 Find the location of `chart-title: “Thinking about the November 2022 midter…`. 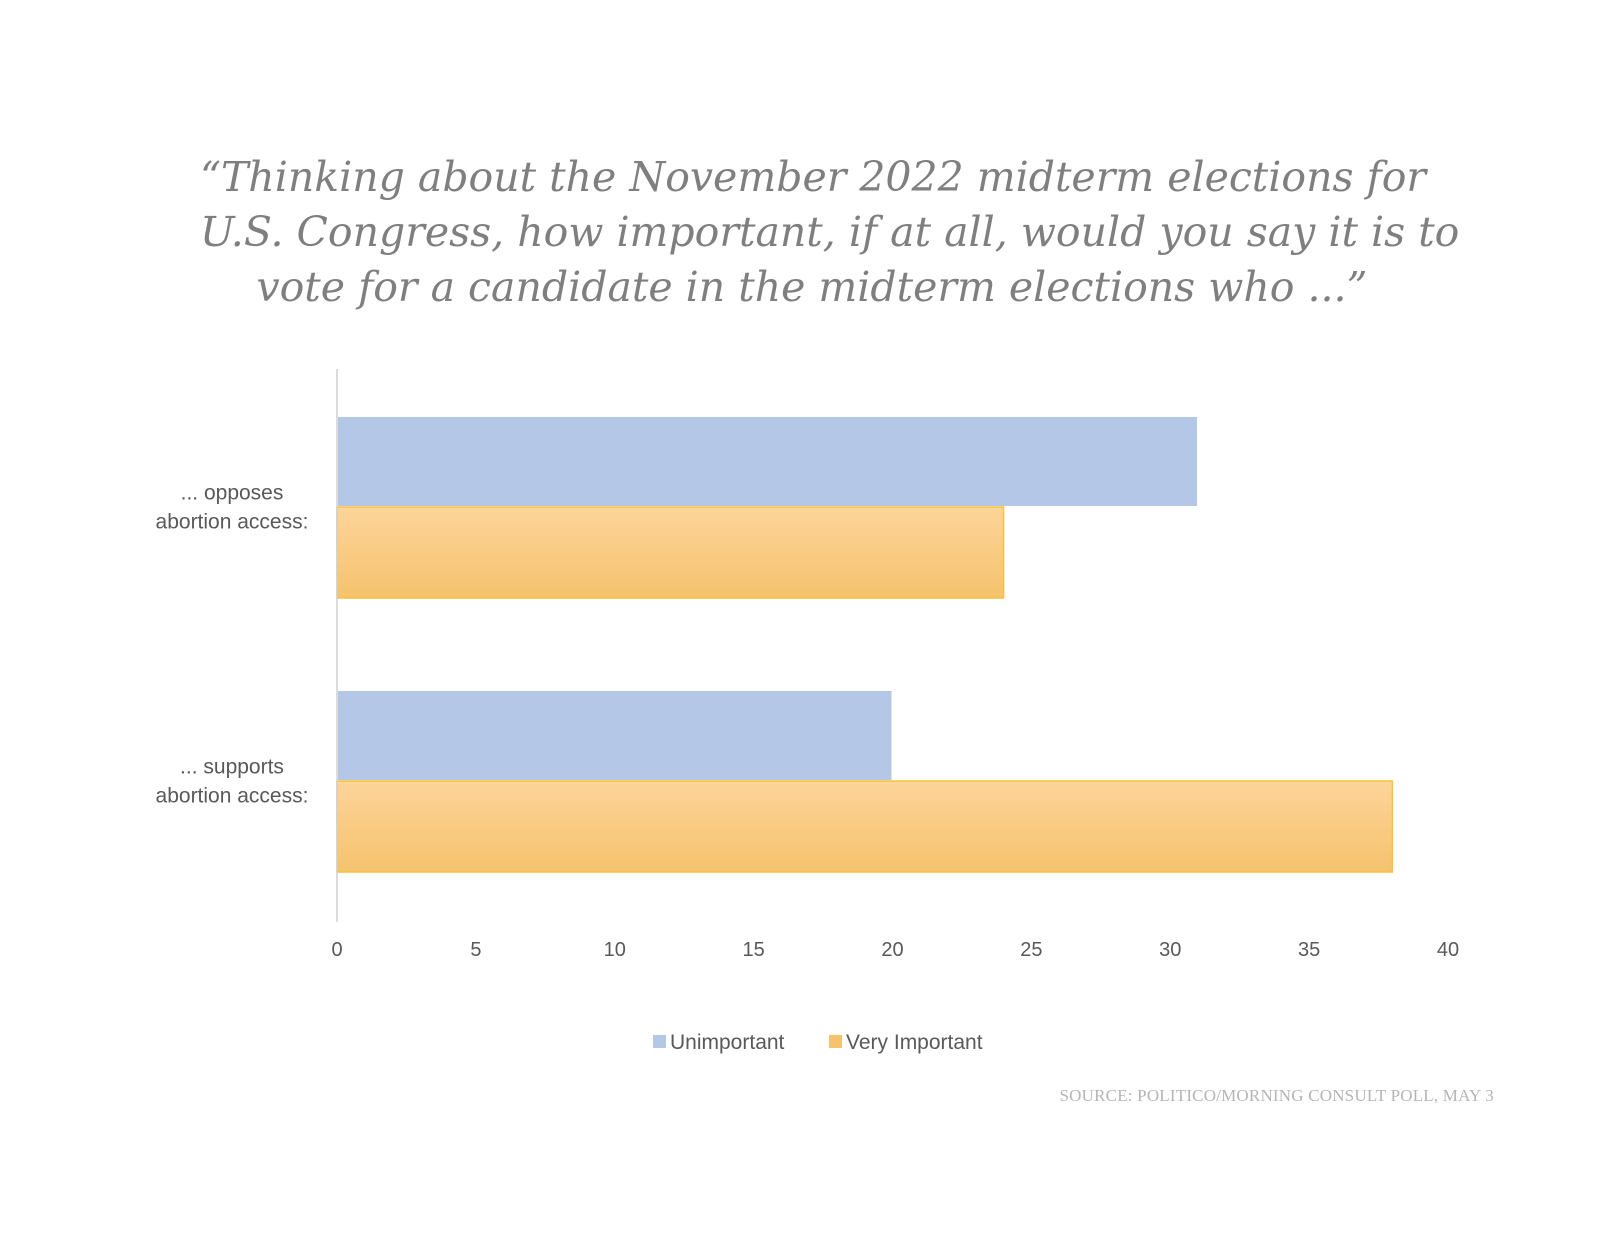

chart-title: “Thinking about the November 2022 midter… is located at coordinates (830, 232).